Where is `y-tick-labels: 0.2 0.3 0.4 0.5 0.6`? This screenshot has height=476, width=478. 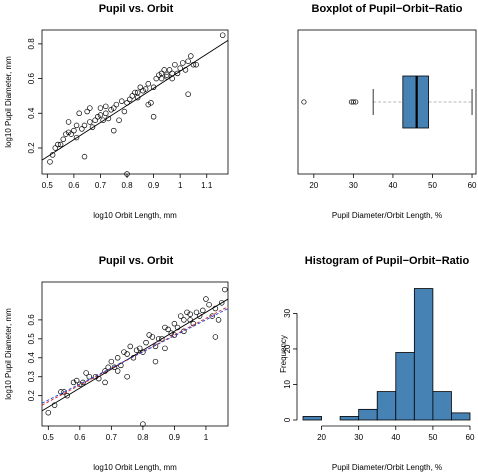 y-tick-labels: 0.2 0.3 0.4 0.5 0.6 is located at coordinates (34, 357).